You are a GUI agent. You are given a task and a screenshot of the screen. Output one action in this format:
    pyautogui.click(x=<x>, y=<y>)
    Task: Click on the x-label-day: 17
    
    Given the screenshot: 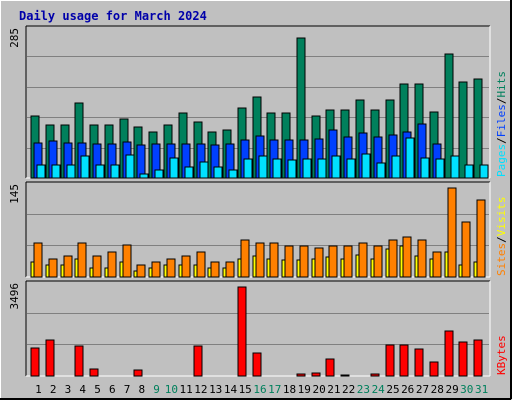 What is the action you would take?
    pyautogui.click(x=274, y=389)
    